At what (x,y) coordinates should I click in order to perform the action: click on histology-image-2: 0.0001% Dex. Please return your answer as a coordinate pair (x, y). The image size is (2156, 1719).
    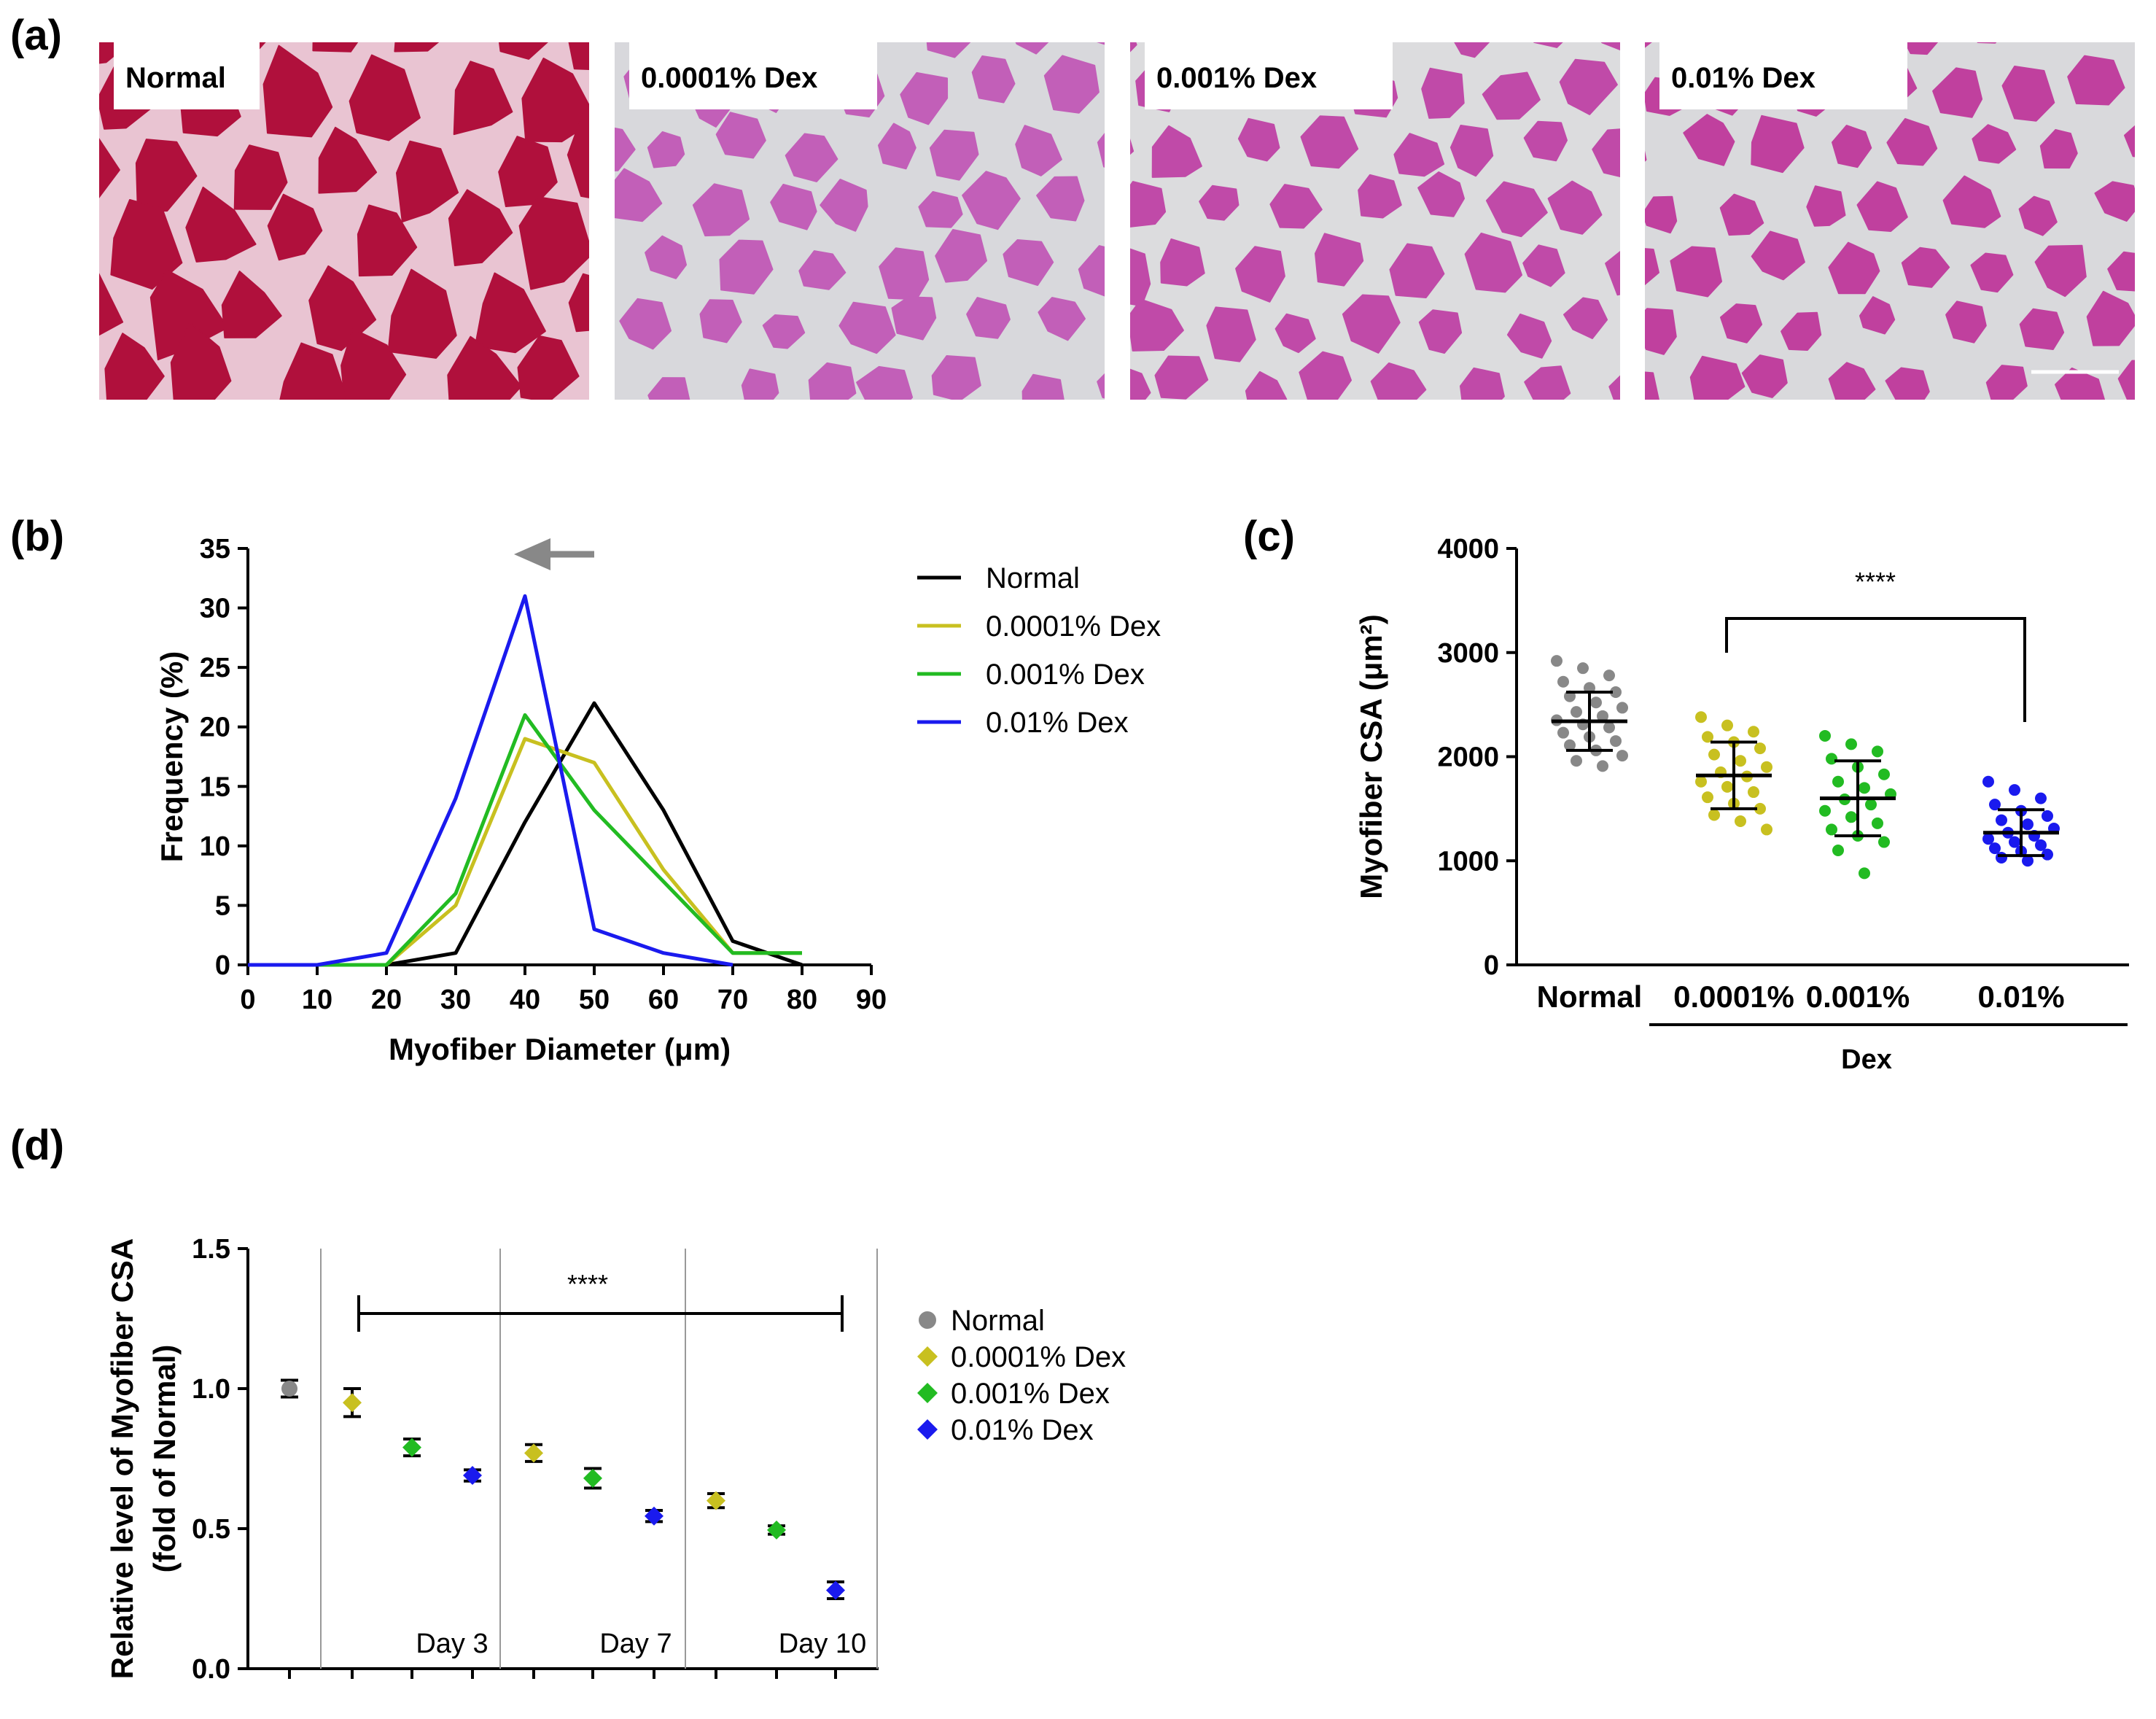
    Looking at the image, I should click on (836, 202).